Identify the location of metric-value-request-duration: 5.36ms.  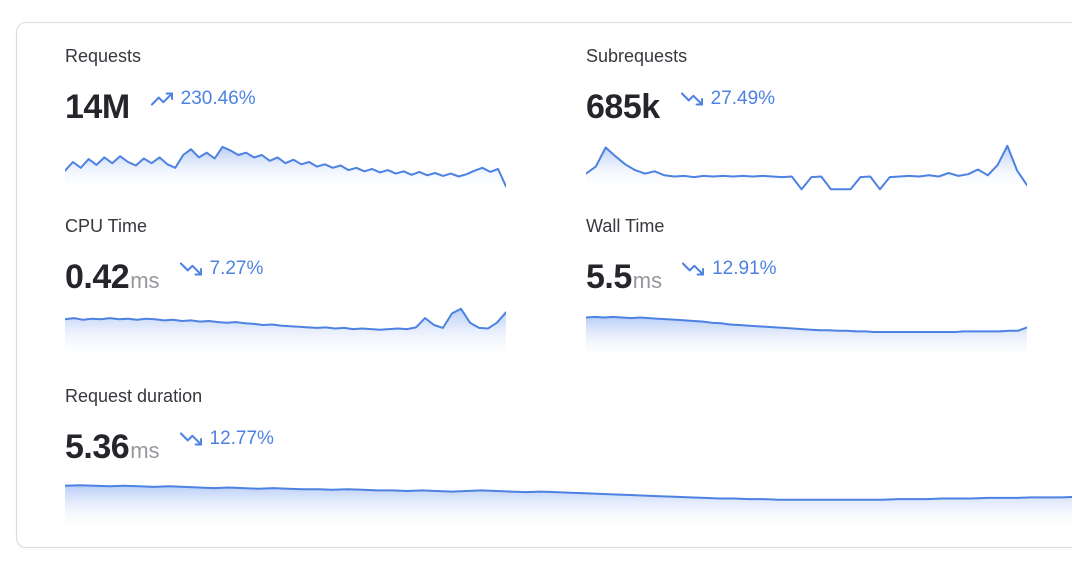
(112, 447).